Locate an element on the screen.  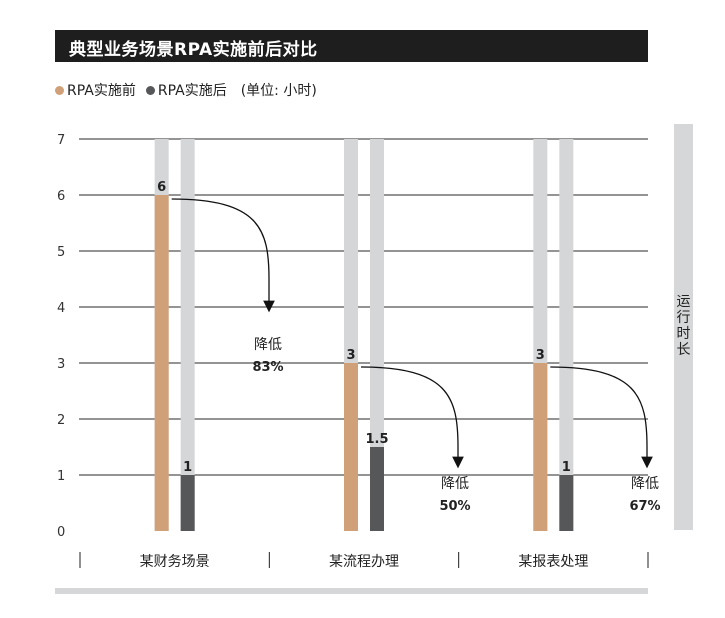
y-tick-label: 6 is located at coordinates (61, 196).